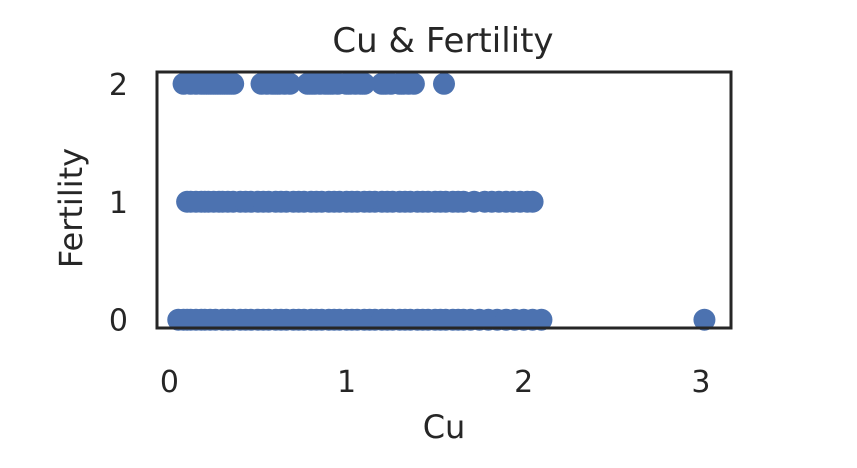 This screenshot has height=468, width=857. What do you see at coordinates (346, 382) in the screenshot?
I see `x-tick-label: 1` at bounding box center [346, 382].